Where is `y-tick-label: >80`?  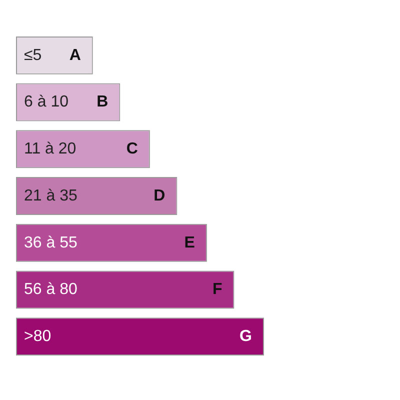 y-tick-label: >80 is located at coordinates (38, 336).